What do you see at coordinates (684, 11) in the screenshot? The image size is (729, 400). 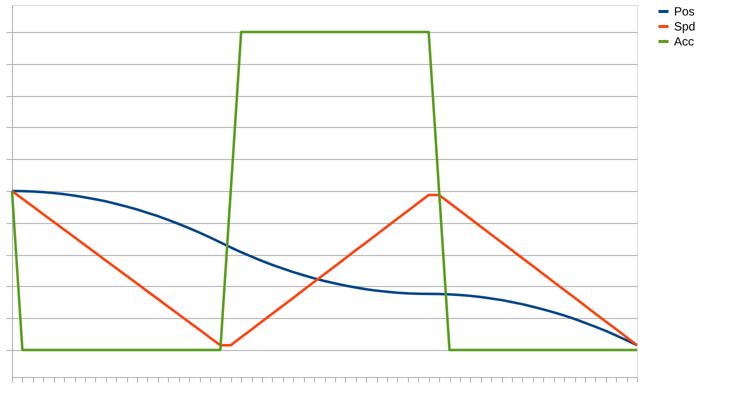 I see `legend-label: Pos` at bounding box center [684, 11].